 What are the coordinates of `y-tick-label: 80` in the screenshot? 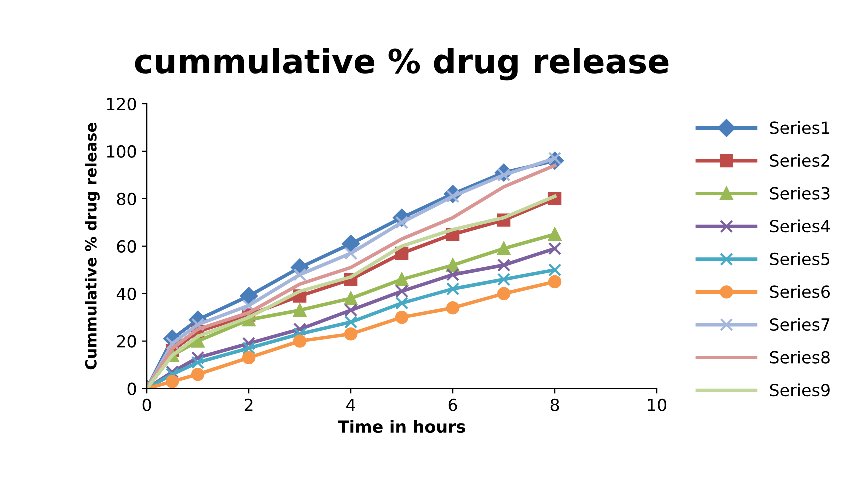 It's located at (126, 199).